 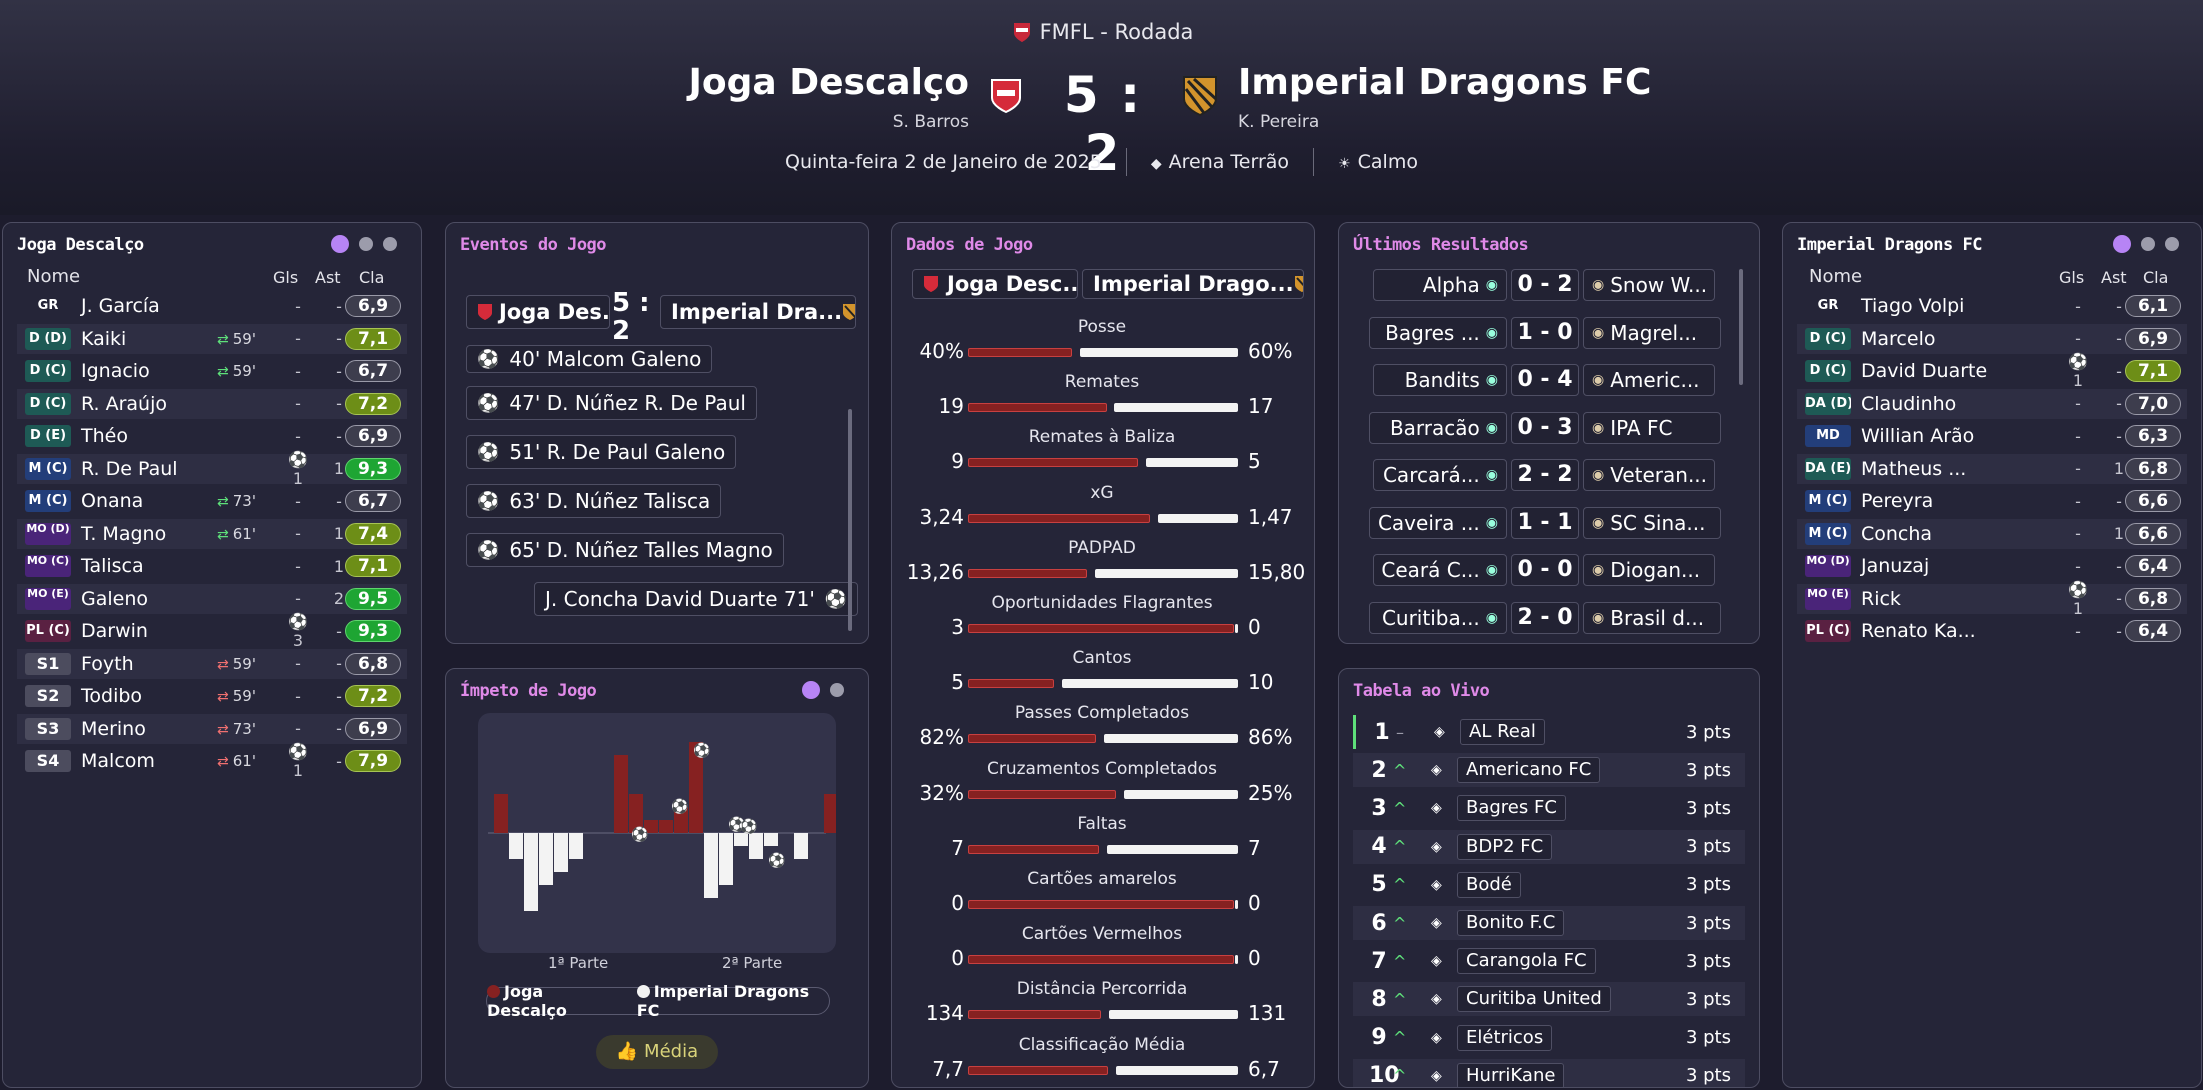 I want to click on team-name: Curitiba United, so click(x=1534, y=999).